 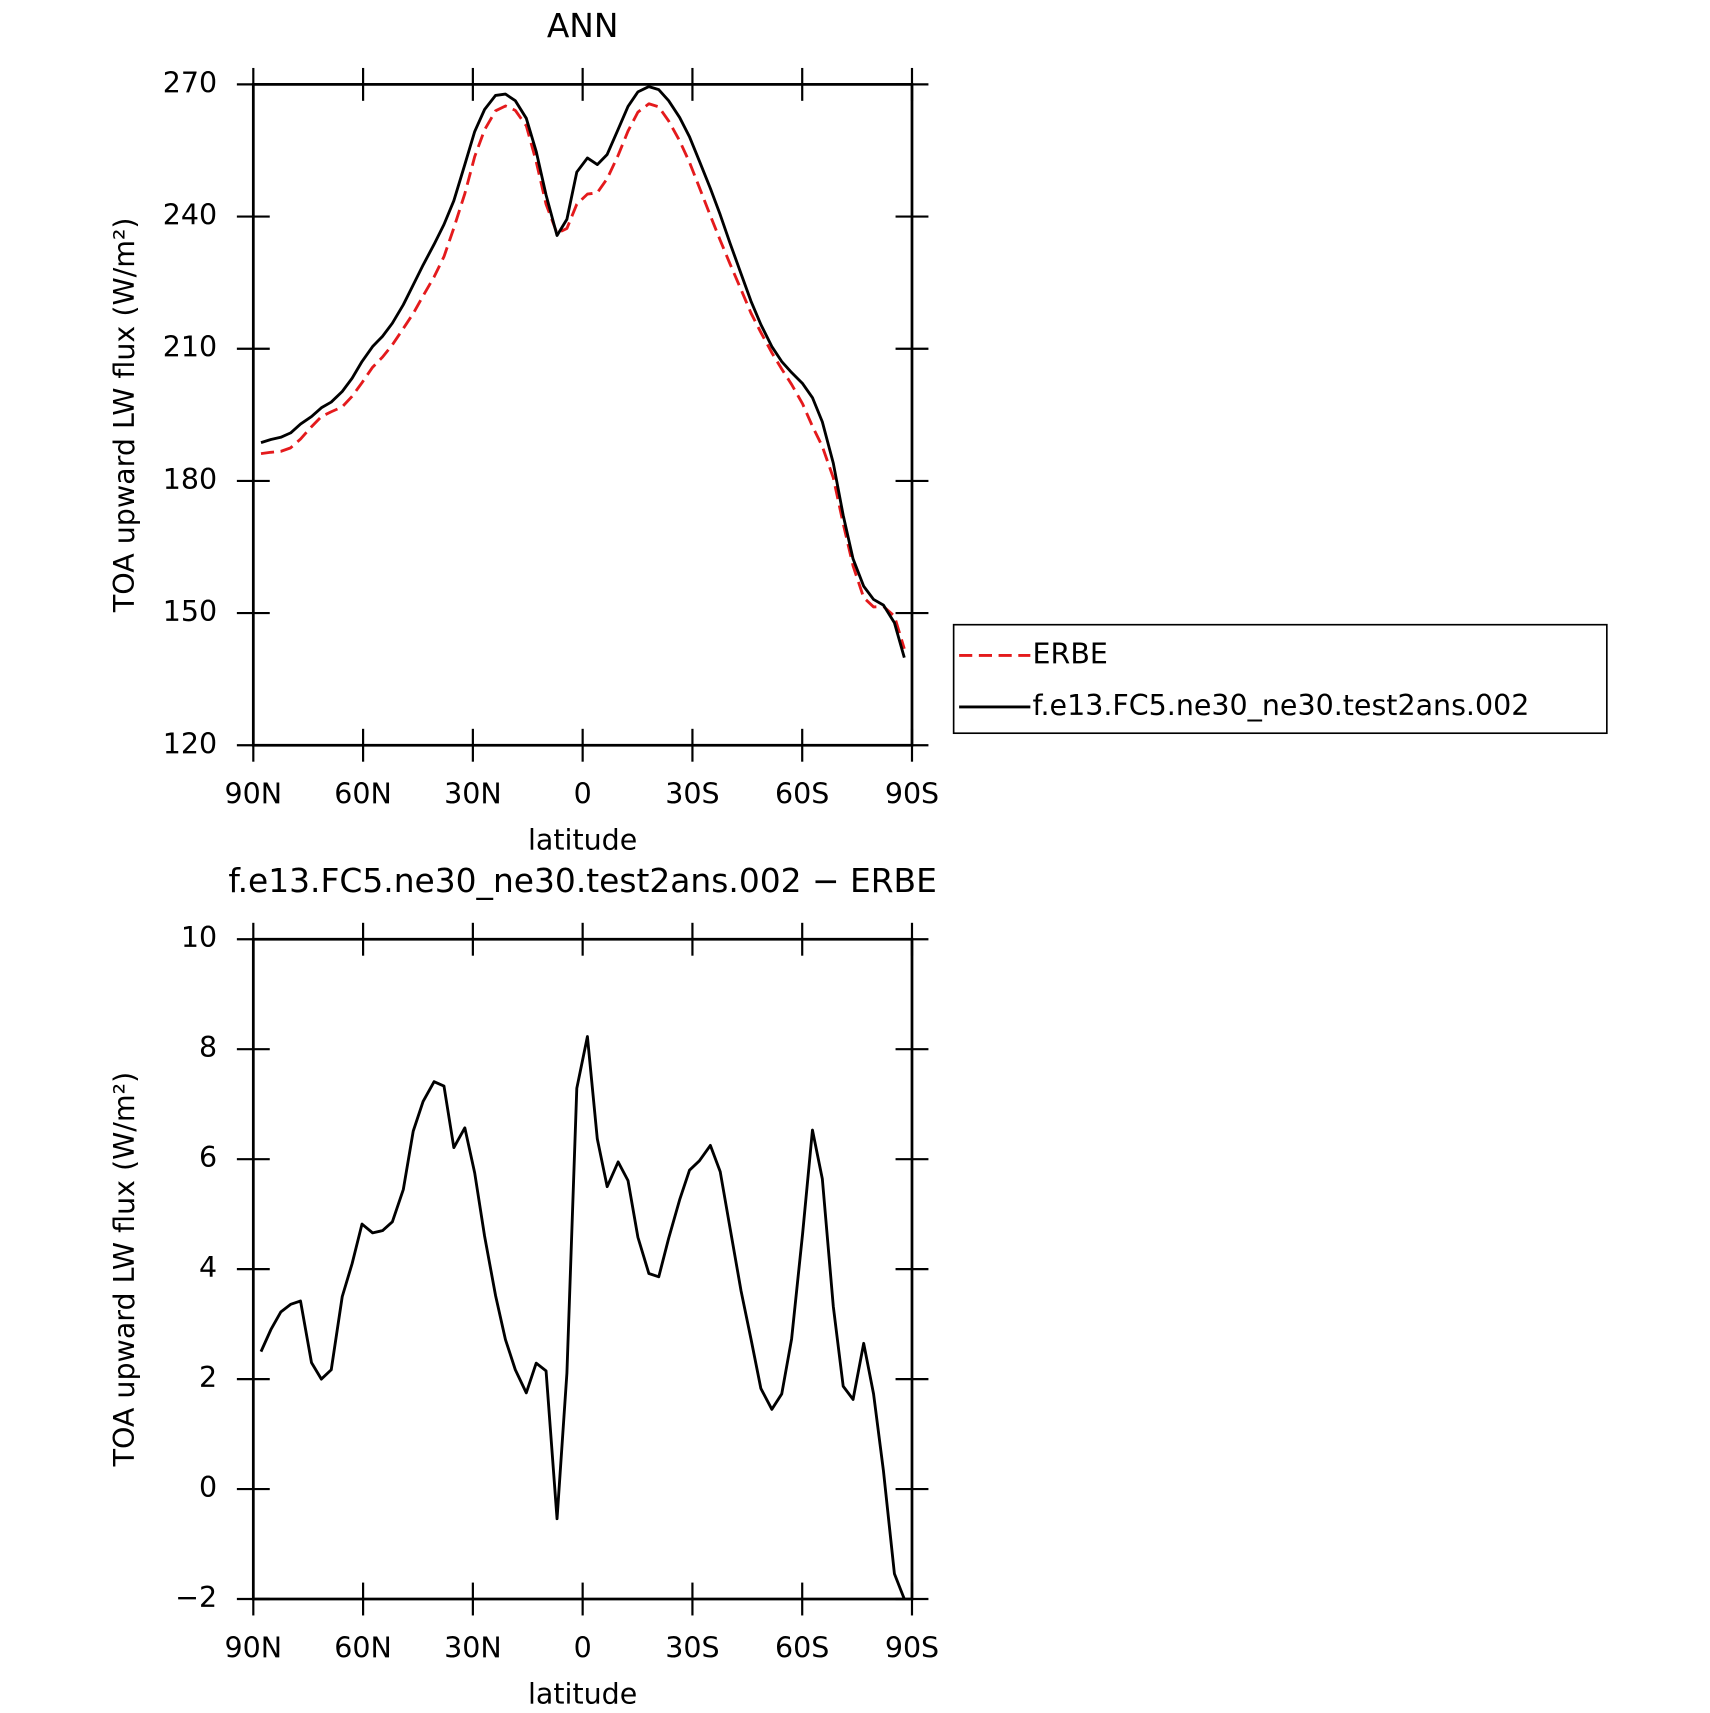 I want to click on y-tick-label: 240, so click(x=190, y=215).